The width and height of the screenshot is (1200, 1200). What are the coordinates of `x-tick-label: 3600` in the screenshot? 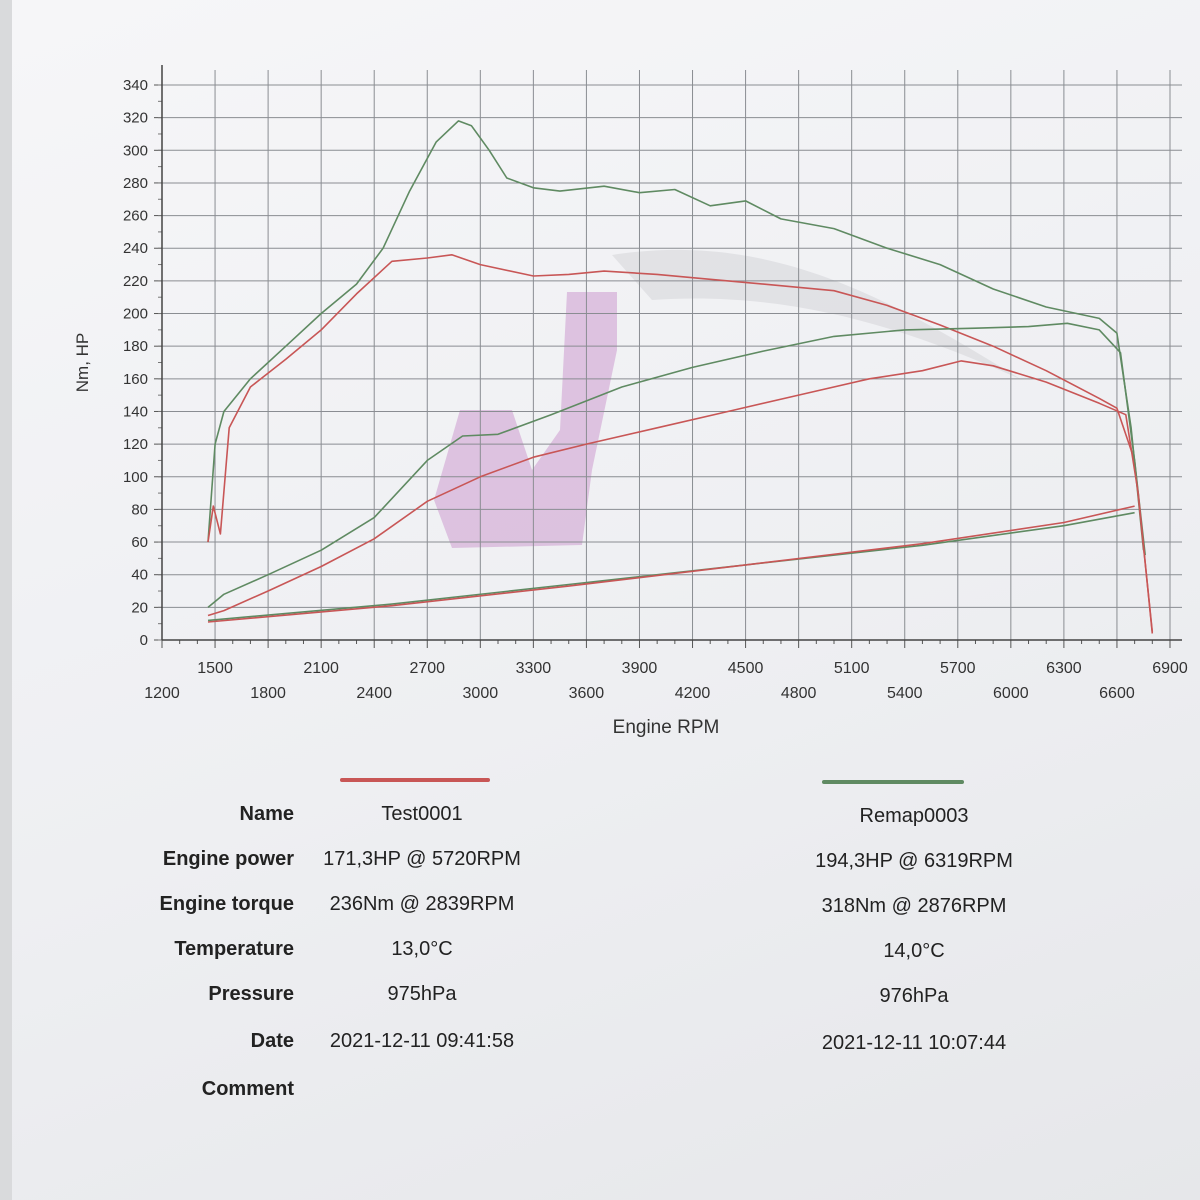 It's located at (587, 693).